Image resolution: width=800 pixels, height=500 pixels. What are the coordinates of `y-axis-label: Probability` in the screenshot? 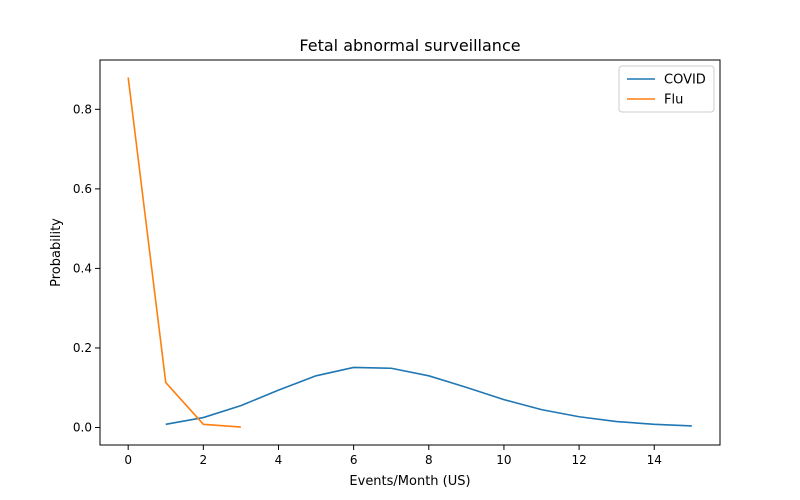 It's located at (56, 252).